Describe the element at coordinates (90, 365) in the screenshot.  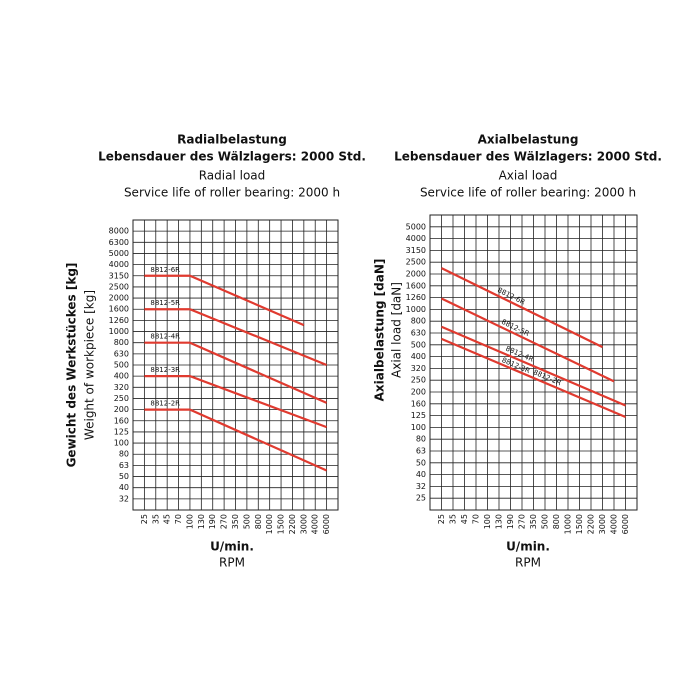
I see `y-axis-title-en: Weight of workpiece [kg]` at that location.